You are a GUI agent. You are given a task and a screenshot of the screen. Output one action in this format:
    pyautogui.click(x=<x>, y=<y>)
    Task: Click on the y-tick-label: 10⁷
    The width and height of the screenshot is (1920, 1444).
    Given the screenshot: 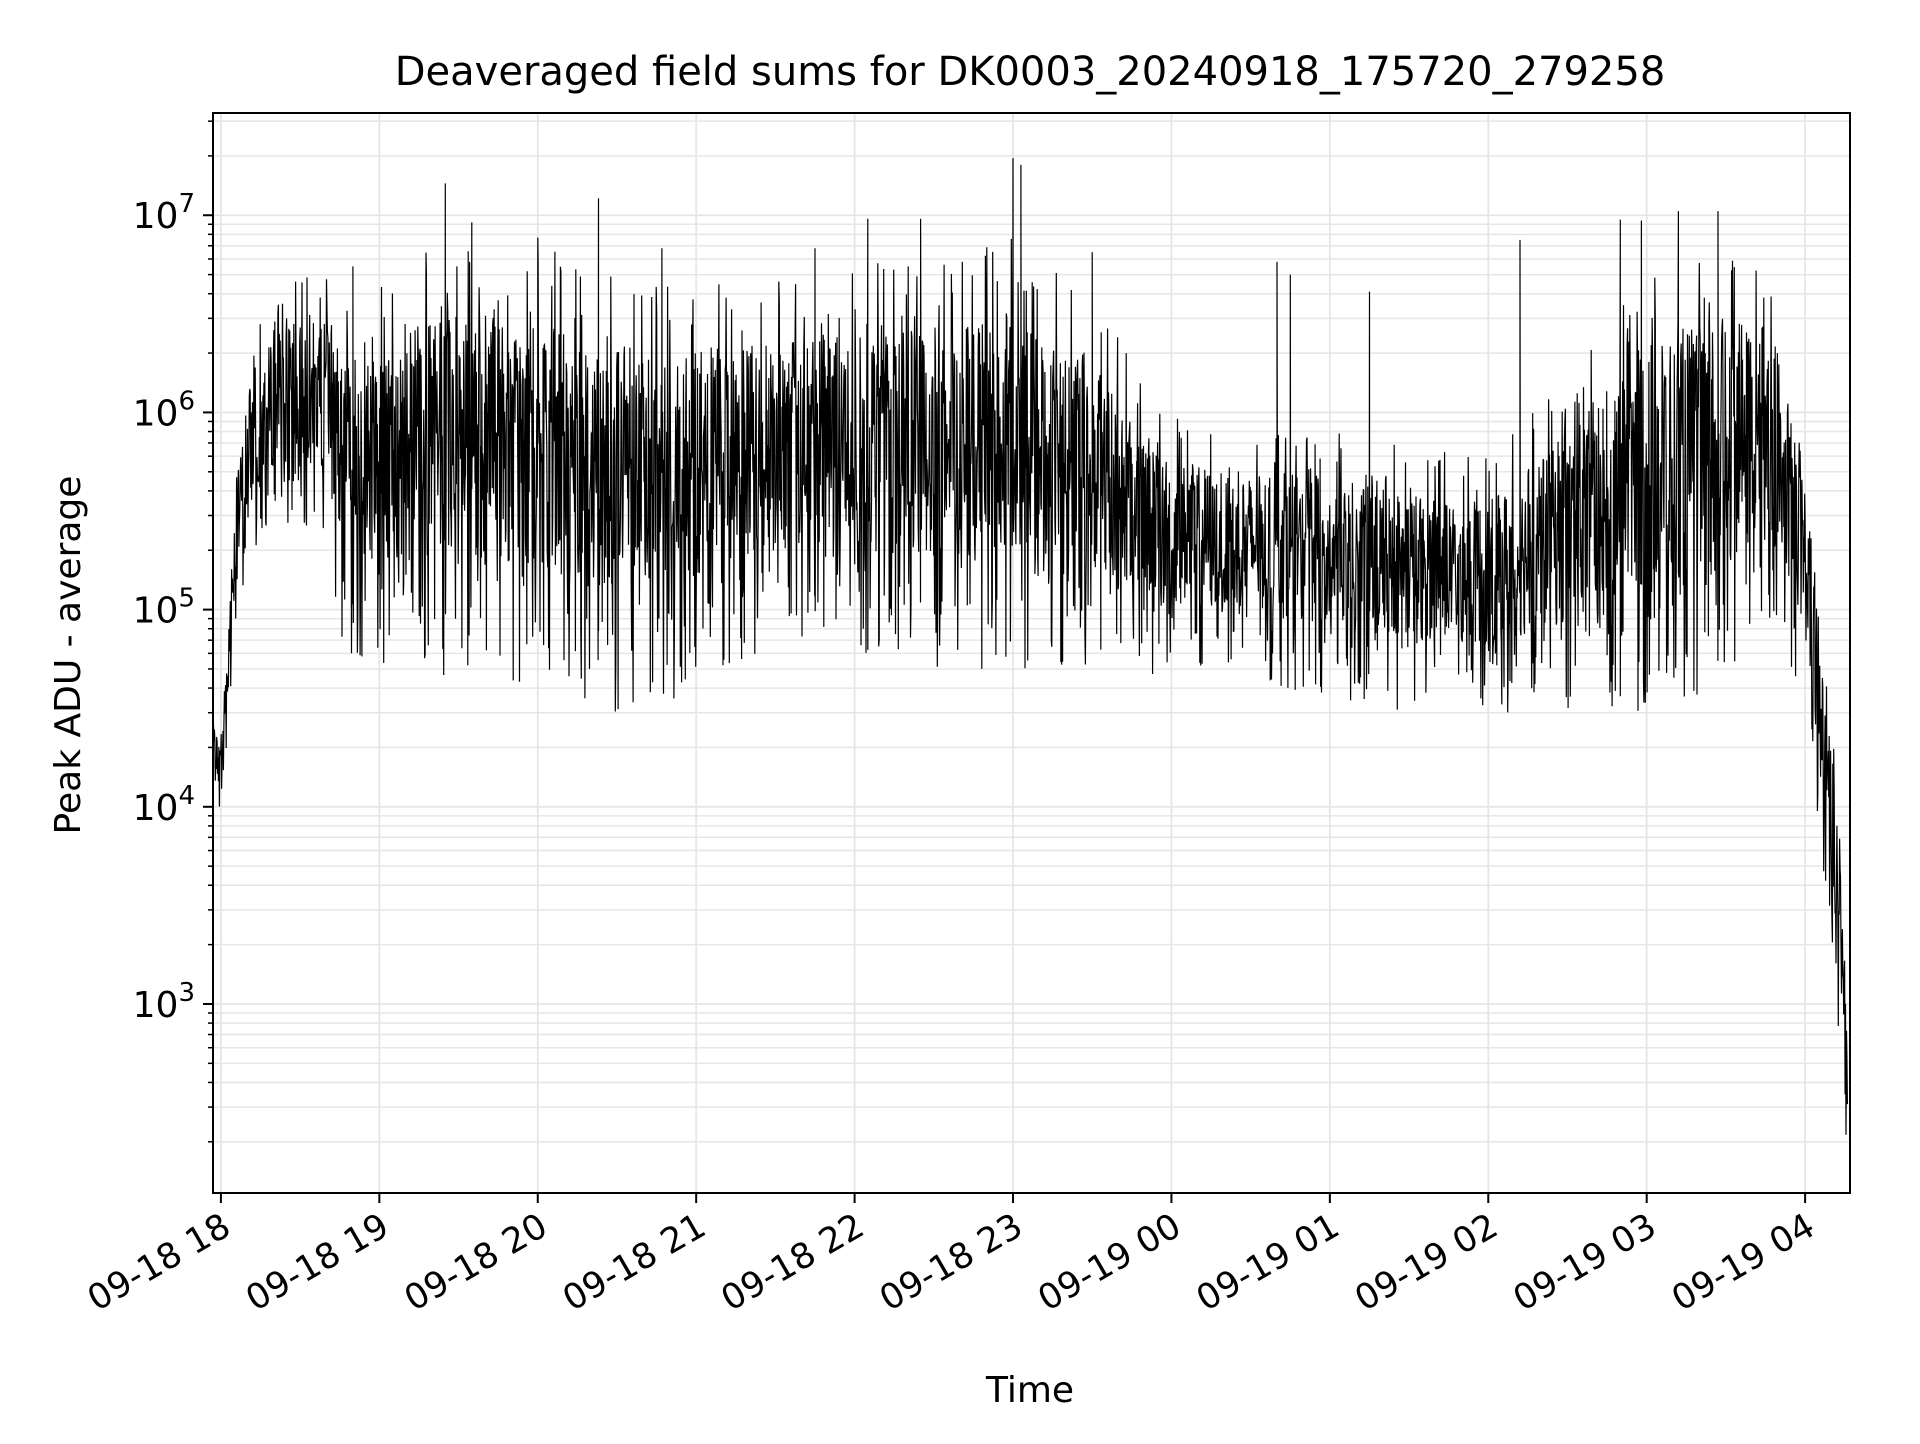 What is the action you would take?
    pyautogui.click(x=164, y=213)
    